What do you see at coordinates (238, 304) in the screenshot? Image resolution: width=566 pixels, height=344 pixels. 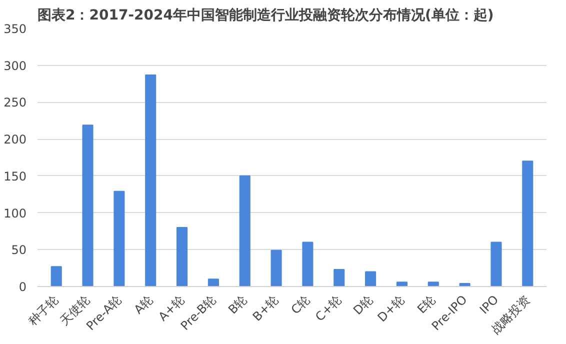 I see `x-tick-label: B轮` at bounding box center [238, 304].